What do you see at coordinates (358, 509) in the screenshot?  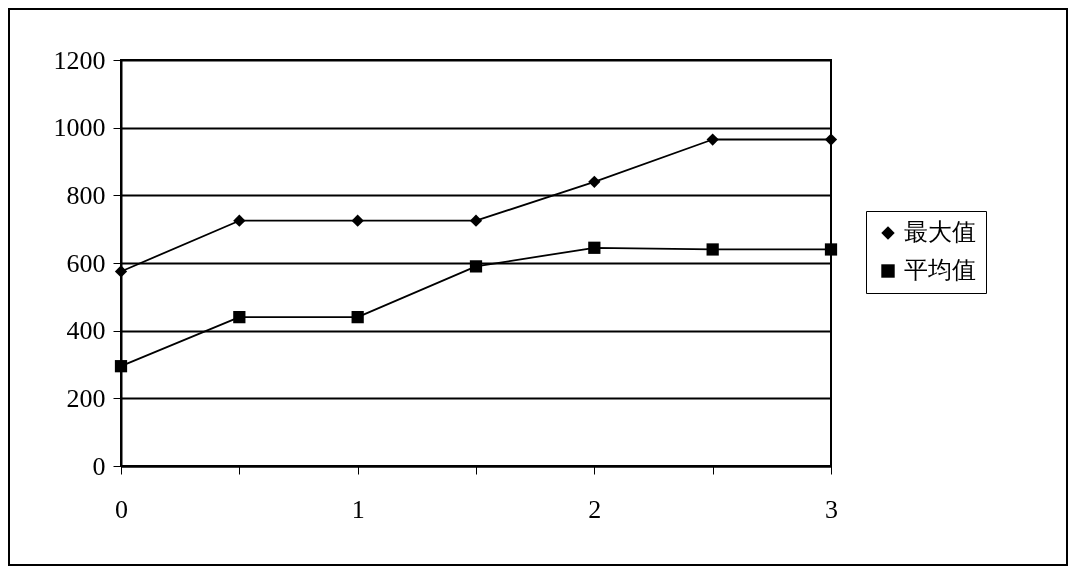 I see `x-tick-label: 1` at bounding box center [358, 509].